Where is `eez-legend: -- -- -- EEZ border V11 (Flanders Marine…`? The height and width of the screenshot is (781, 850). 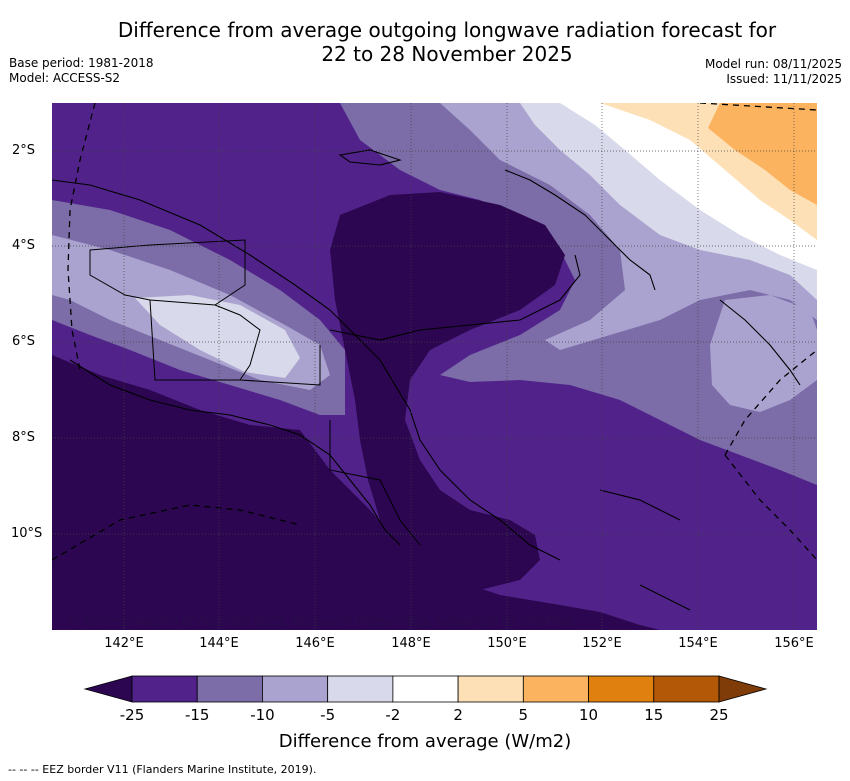 eez-legend: -- -- -- EEZ border V11 (Flanders Marine… is located at coordinates (162, 769).